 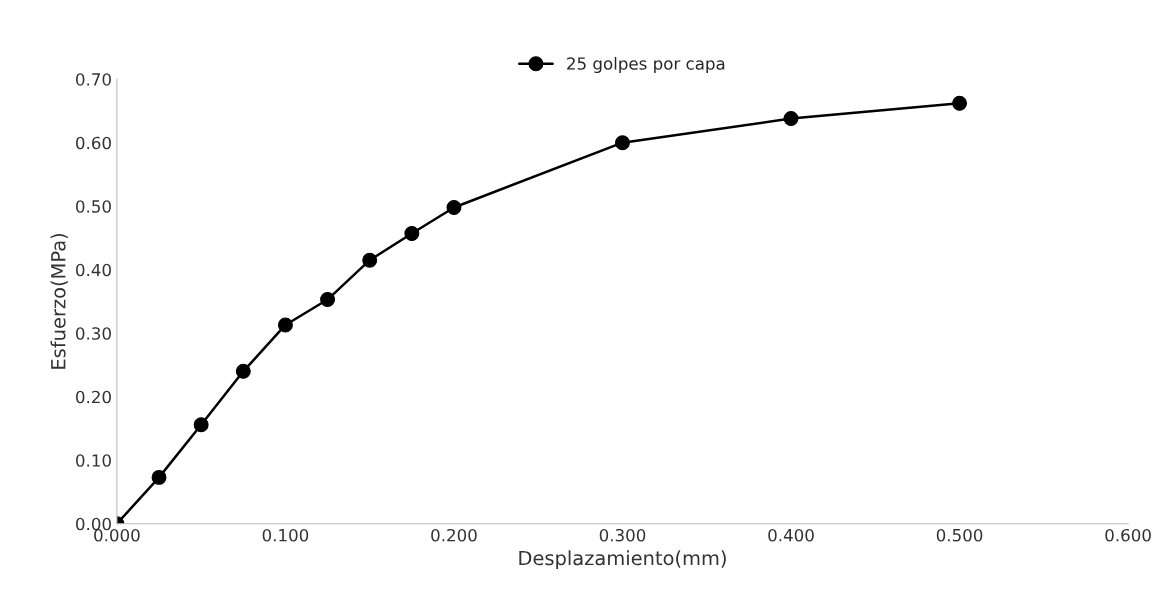 I want to click on x-tick-label: 0.200, so click(x=454, y=535).